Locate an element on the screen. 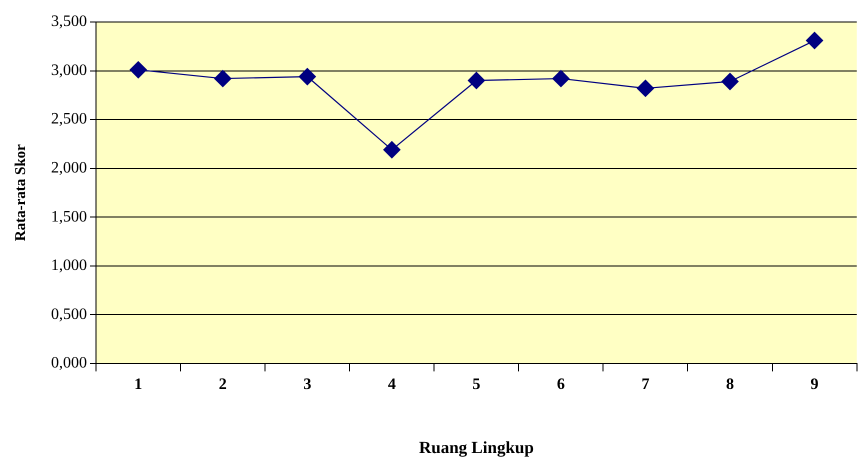 This screenshot has height=467, width=866. y-tick-label: 2,500 is located at coordinates (69, 119).